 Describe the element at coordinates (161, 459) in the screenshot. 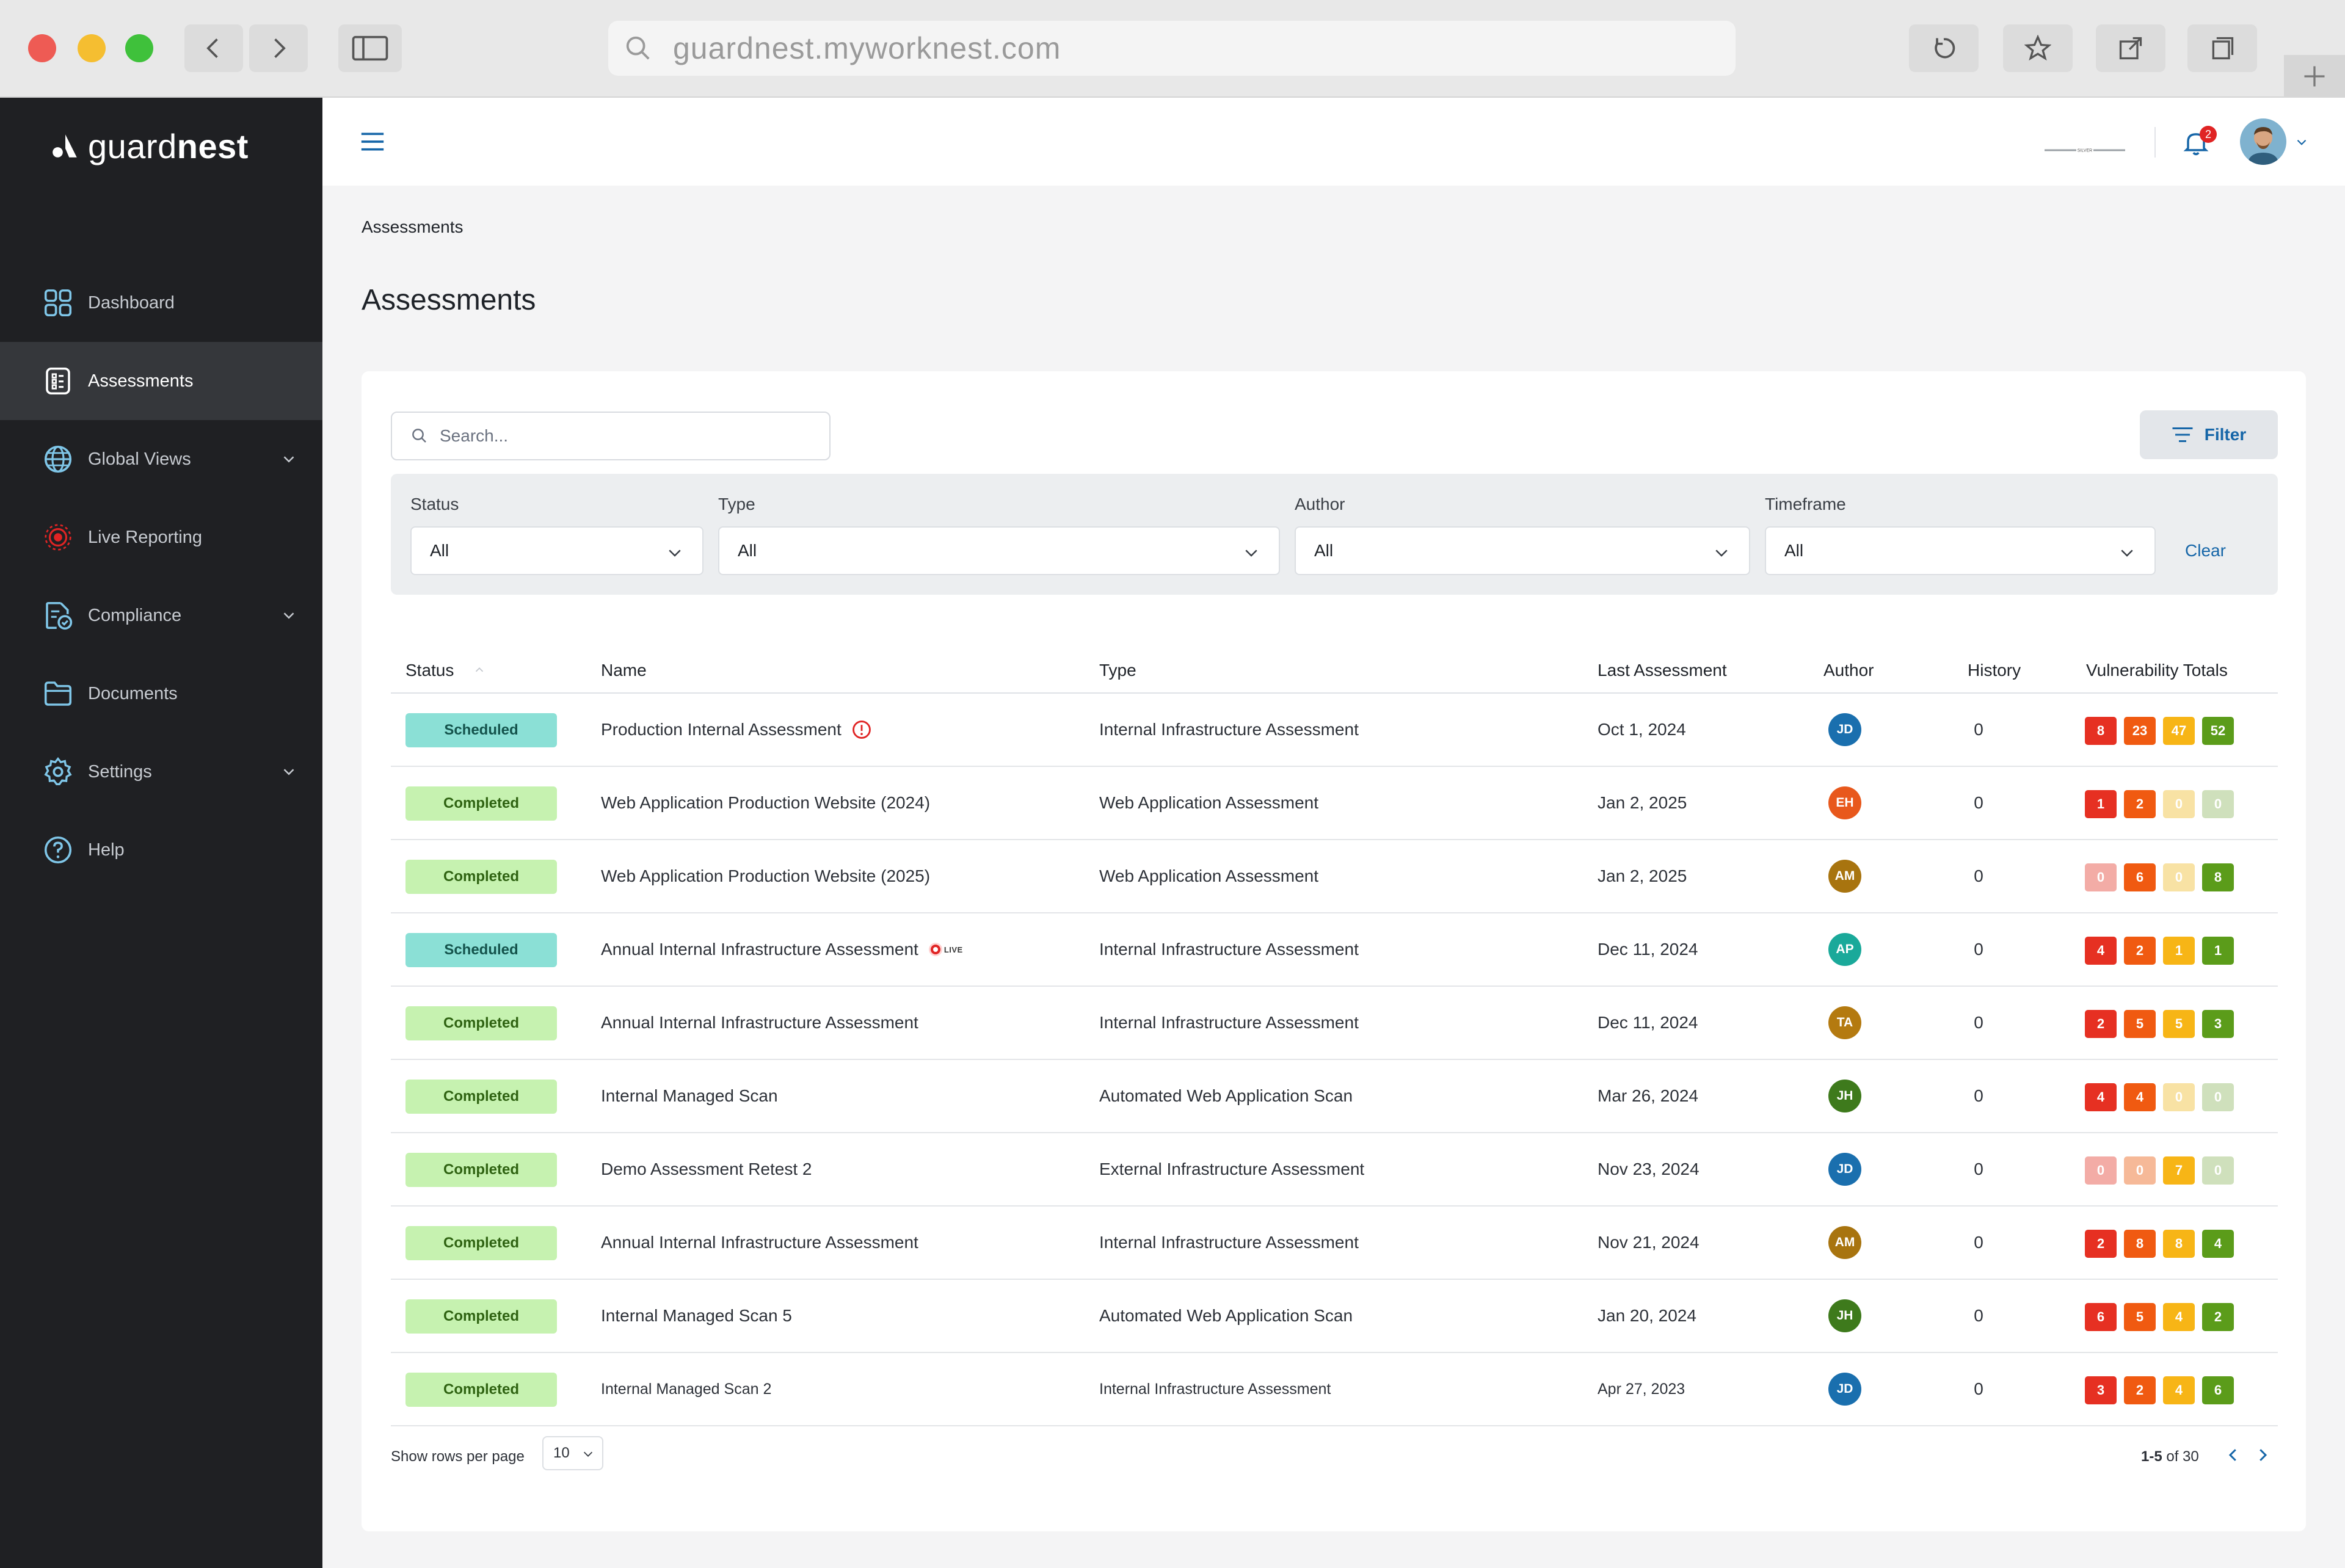

I see `sidebar-item-global-views: Global Views` at that location.